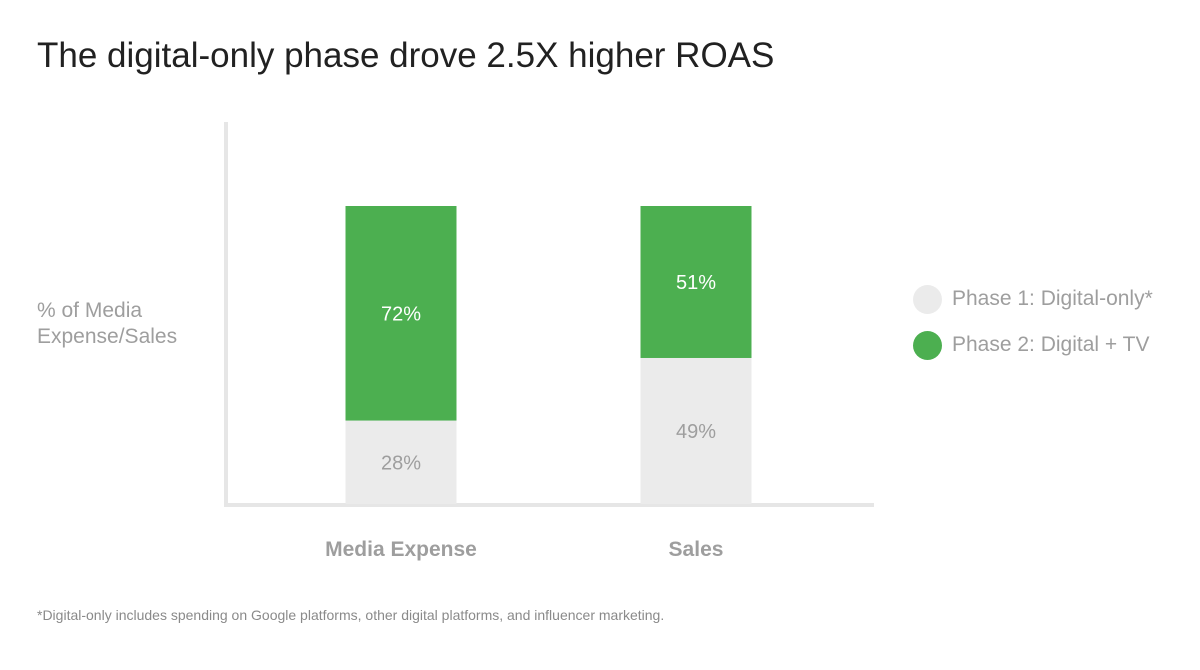 This screenshot has height=670, width=1200. I want to click on data-label-phase-1-media-expense: 28%, so click(401, 463).